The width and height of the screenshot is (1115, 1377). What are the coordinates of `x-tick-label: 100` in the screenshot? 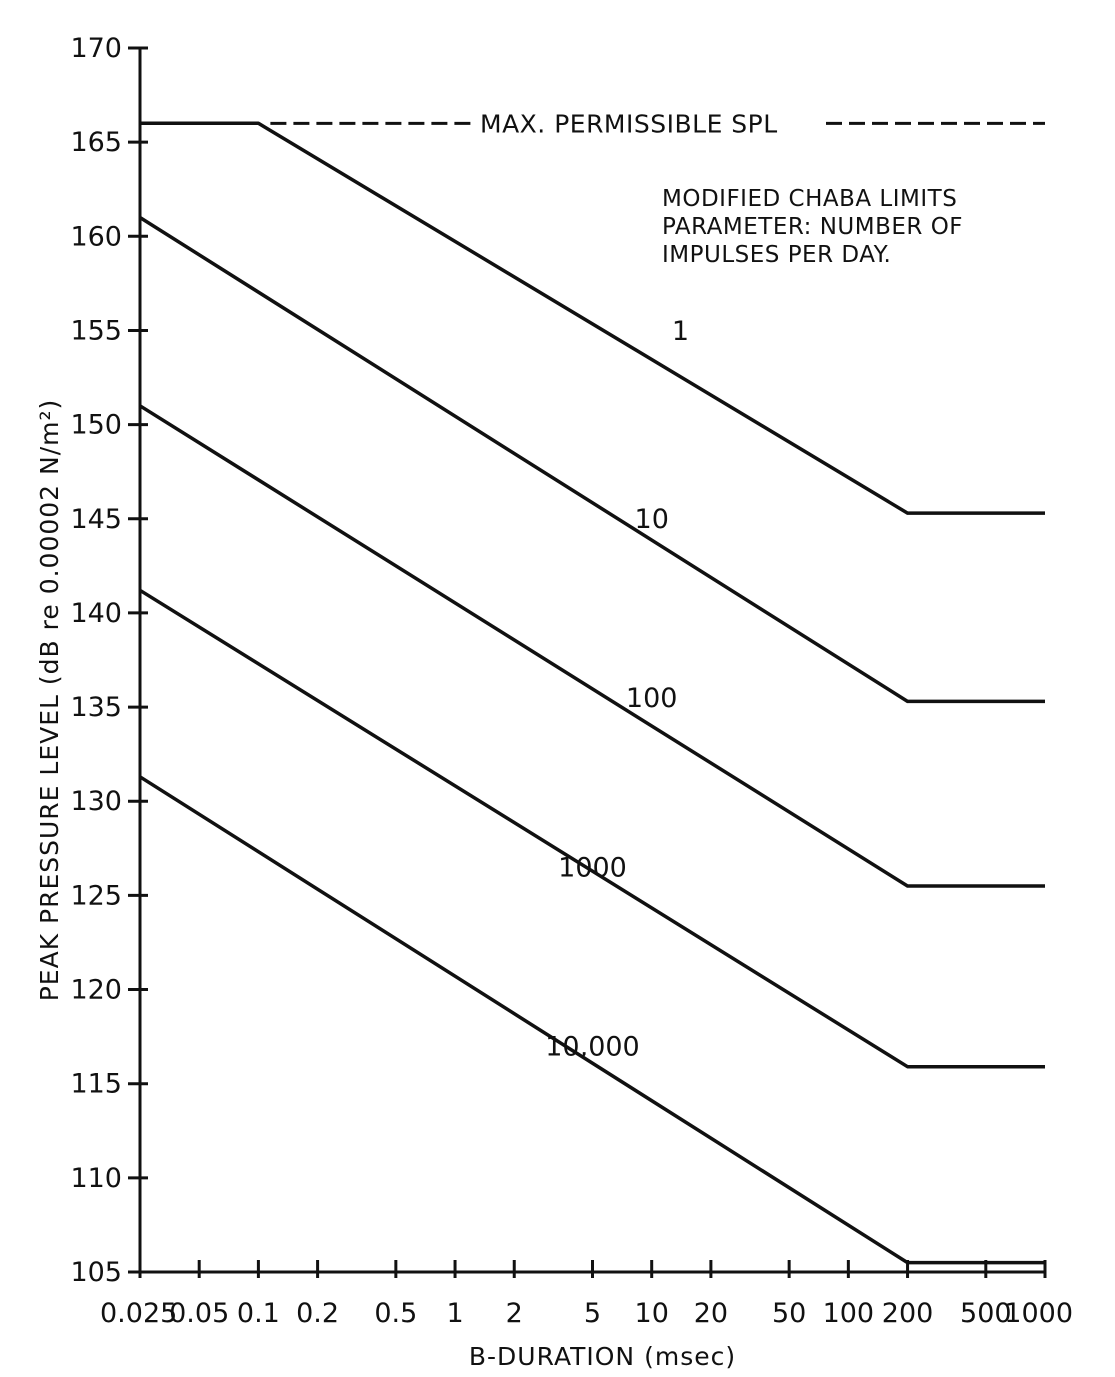 It's located at (849, 1313).